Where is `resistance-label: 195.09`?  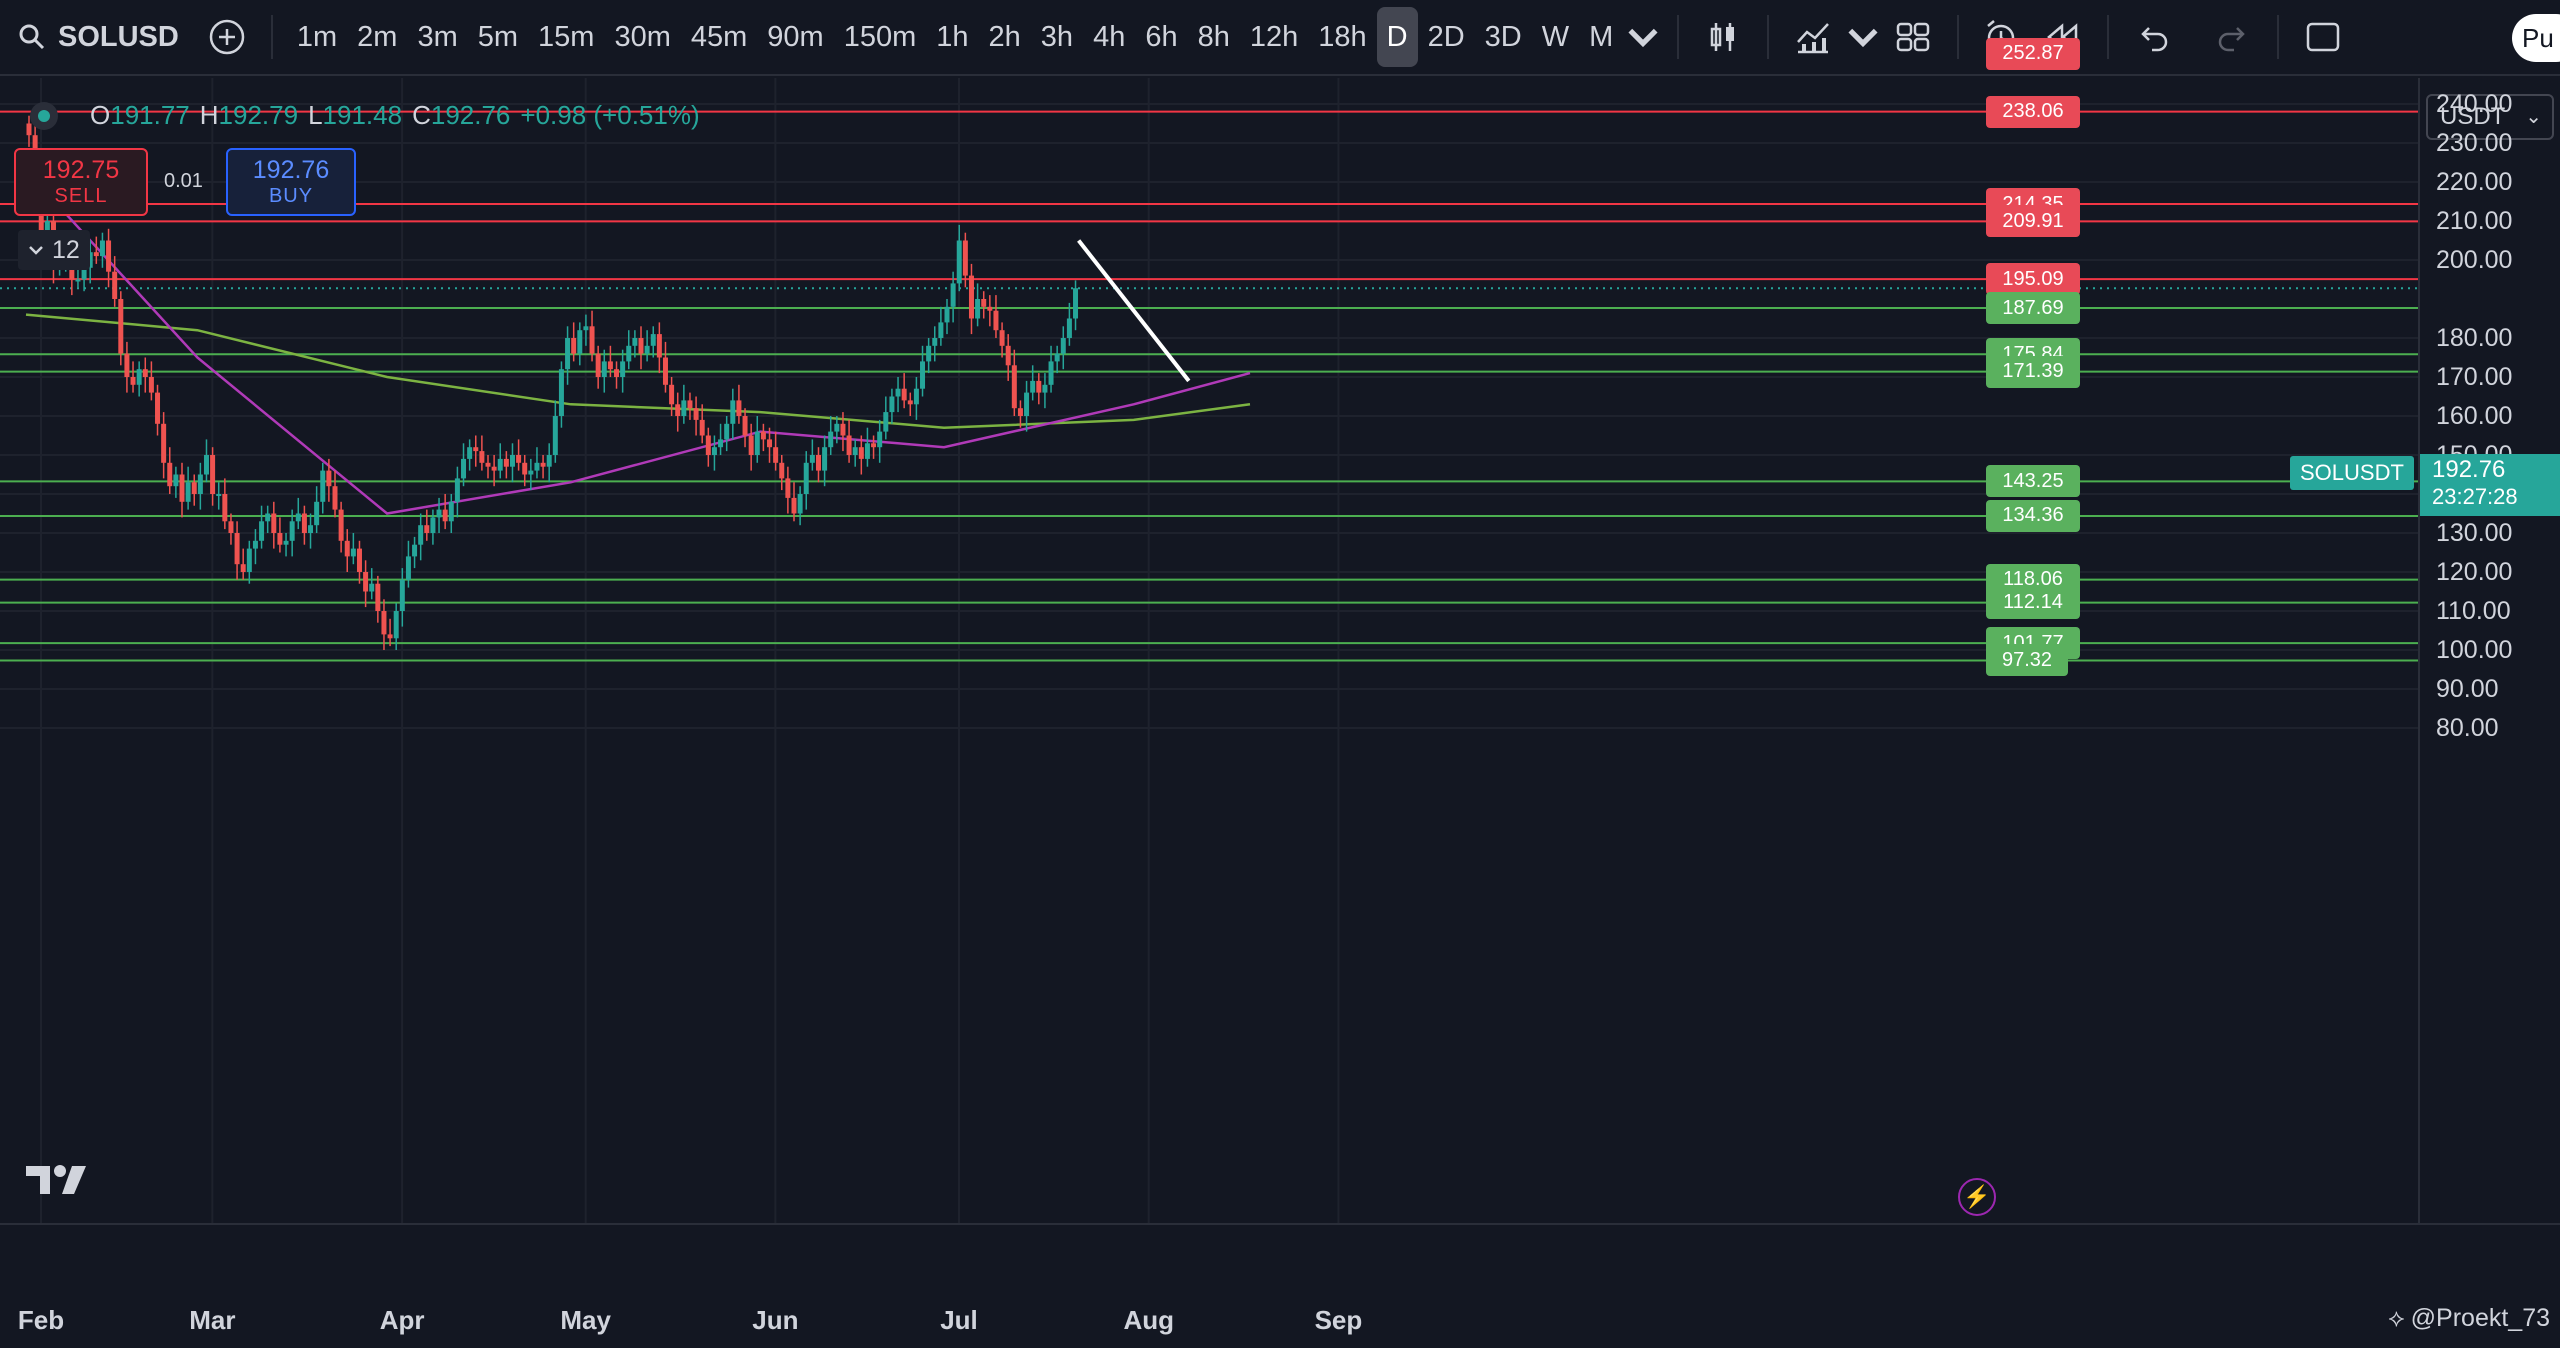 resistance-label: 195.09 is located at coordinates (2033, 279).